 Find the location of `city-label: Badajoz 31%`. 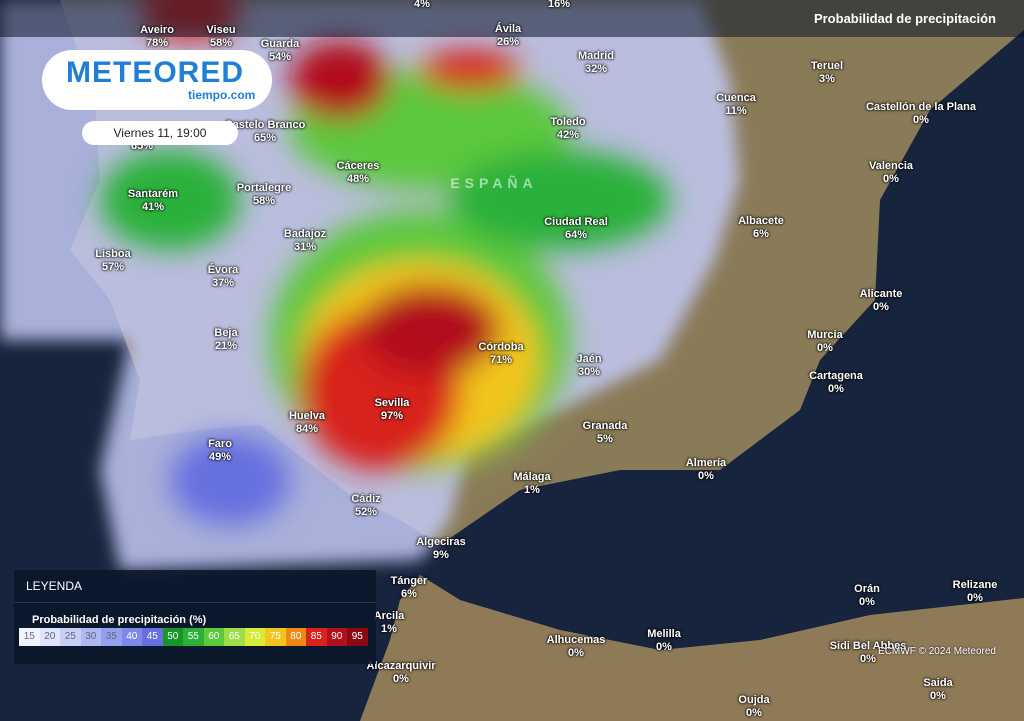

city-label: Badajoz 31% is located at coordinates (305, 241).